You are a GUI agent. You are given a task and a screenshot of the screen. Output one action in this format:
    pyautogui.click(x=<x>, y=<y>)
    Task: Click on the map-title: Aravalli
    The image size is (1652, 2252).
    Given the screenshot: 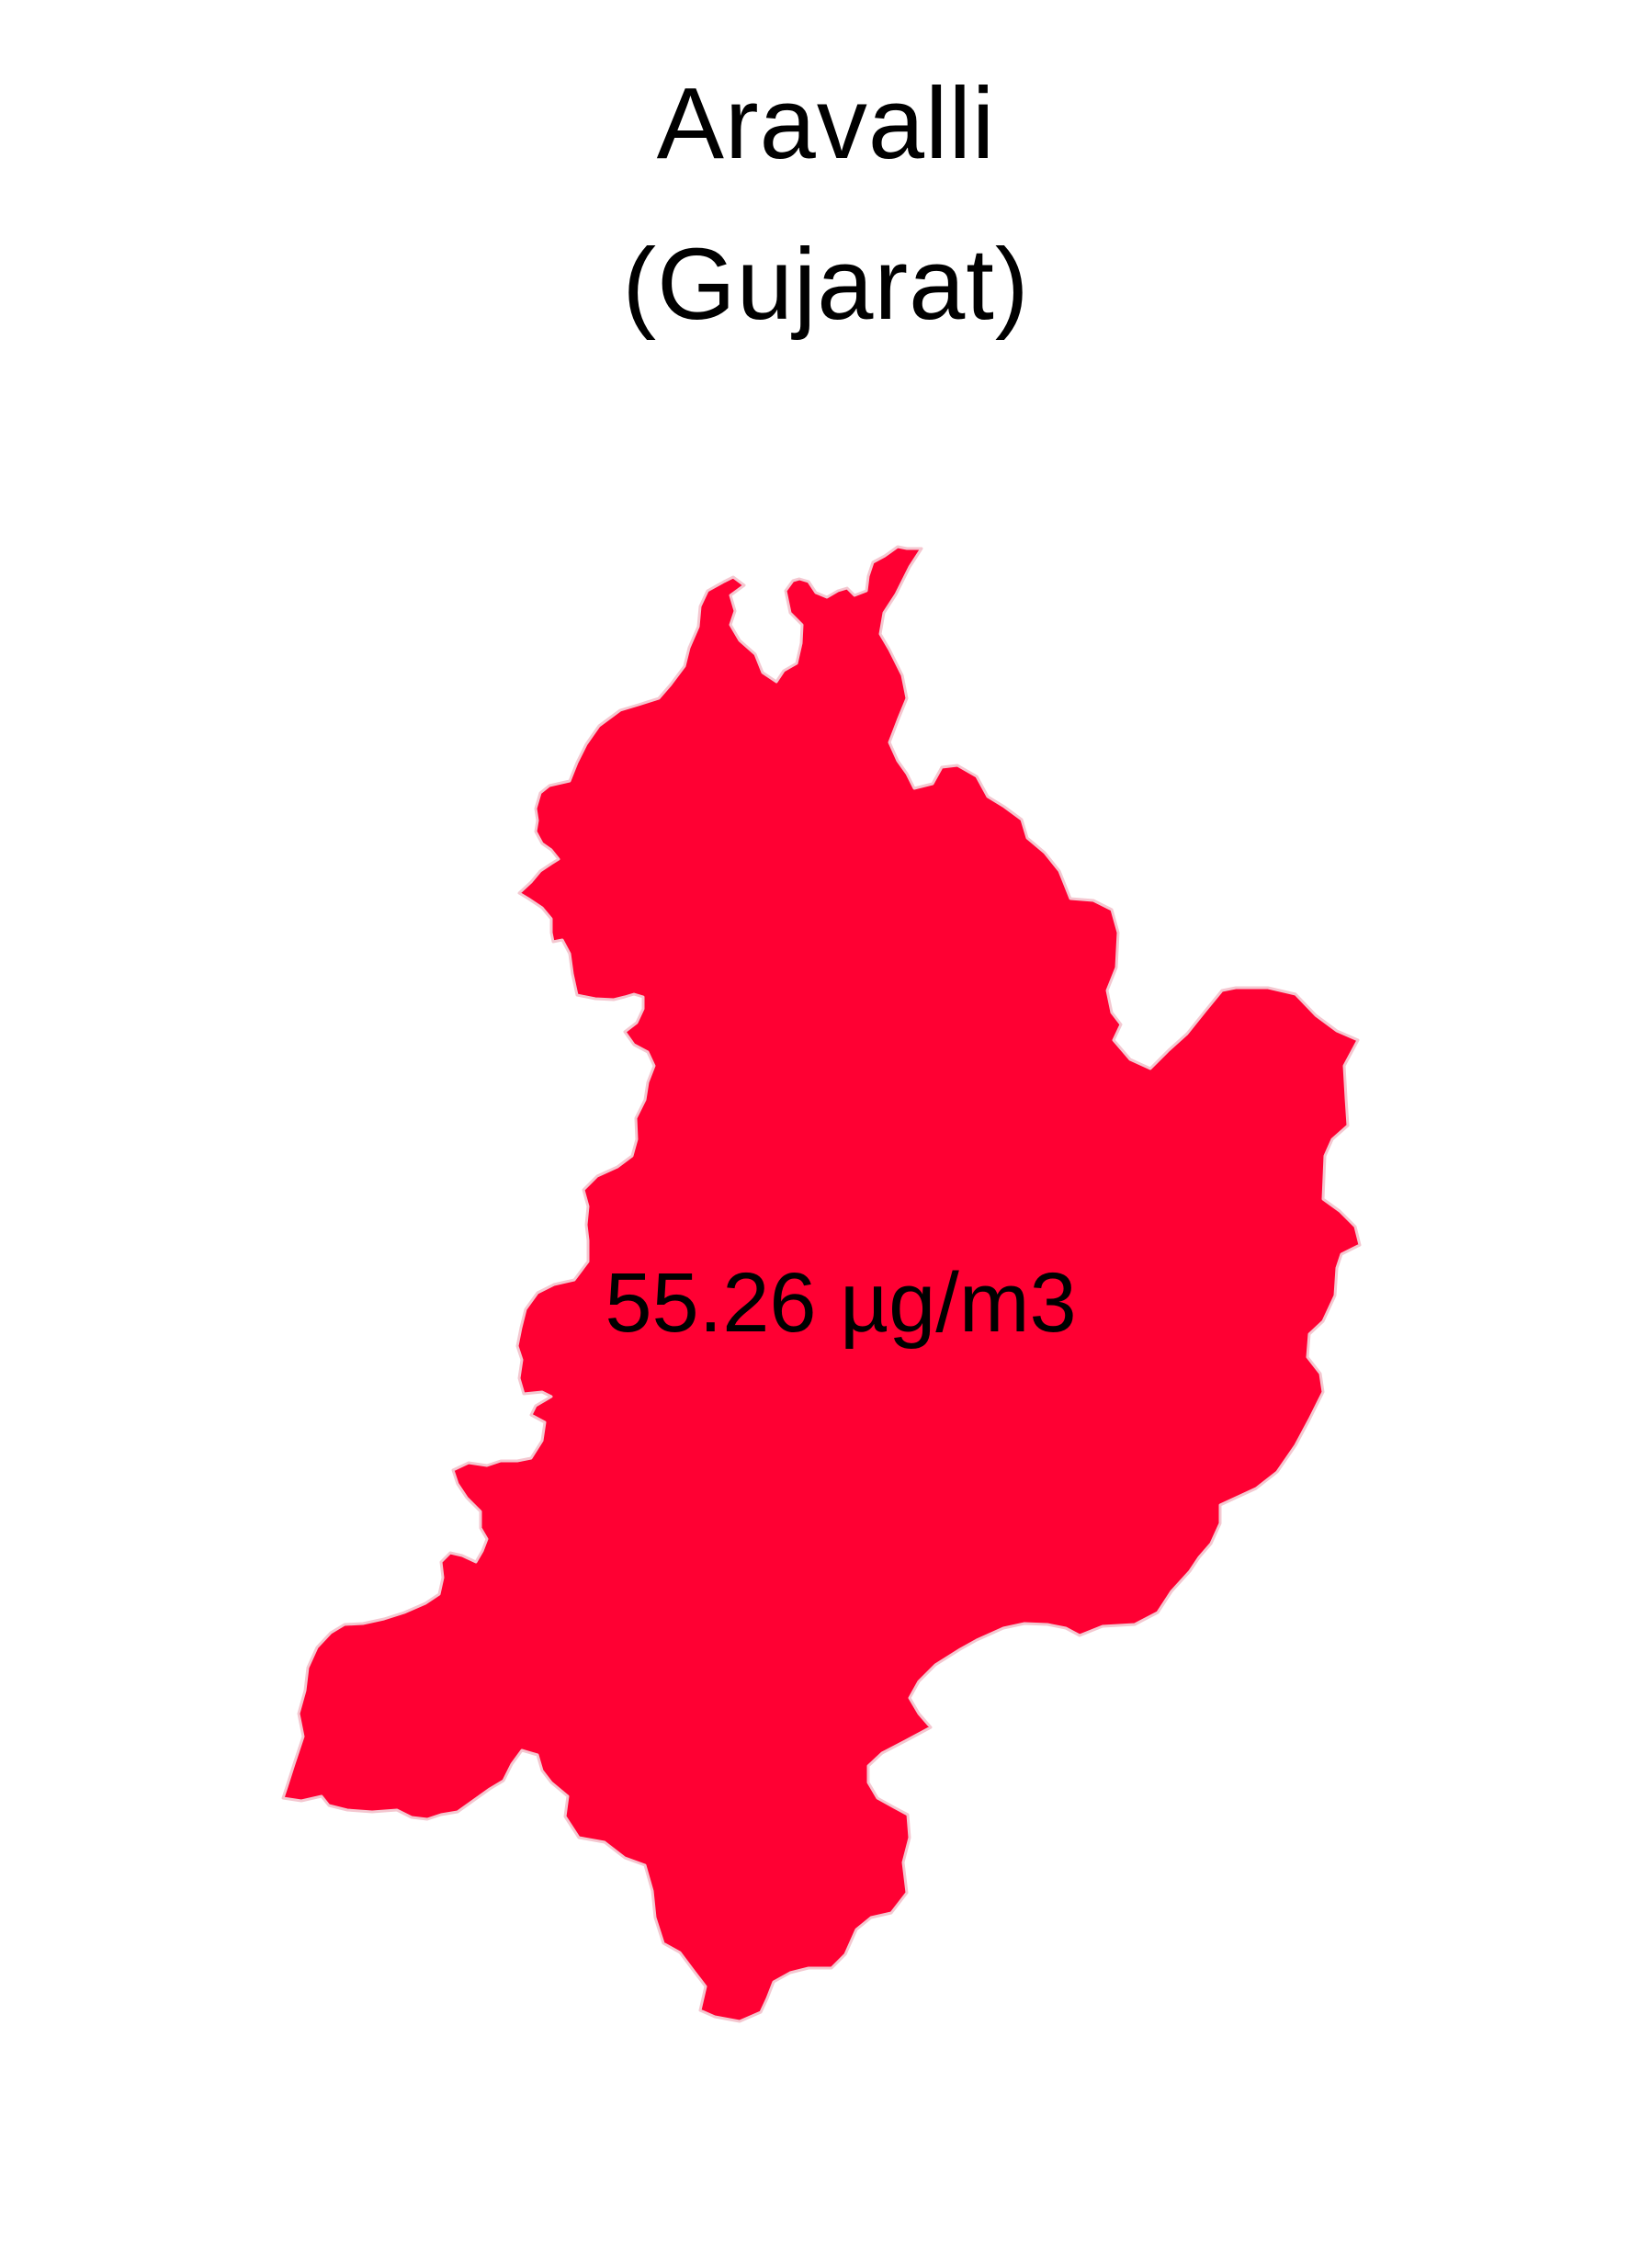 What is the action you would take?
    pyautogui.click(x=826, y=123)
    